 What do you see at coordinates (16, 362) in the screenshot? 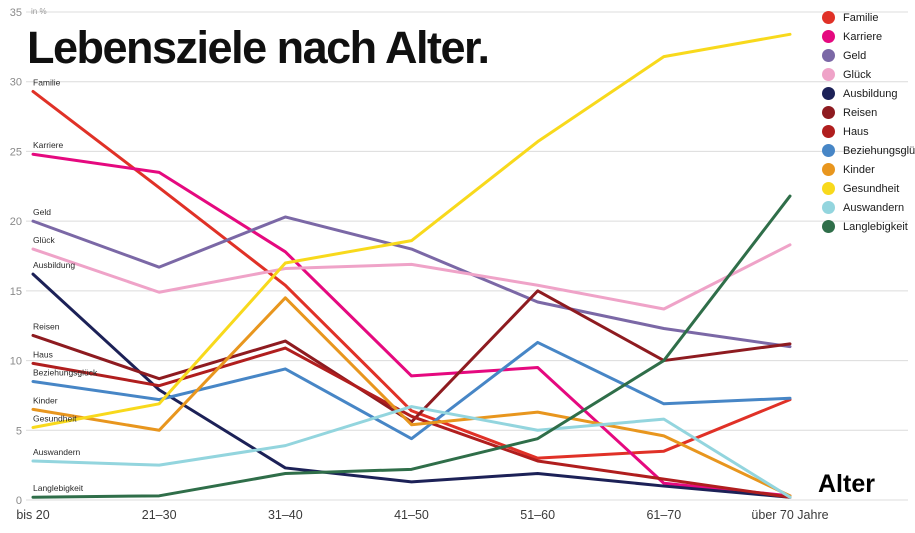
I see `y-tick-label-10: 10` at bounding box center [16, 362].